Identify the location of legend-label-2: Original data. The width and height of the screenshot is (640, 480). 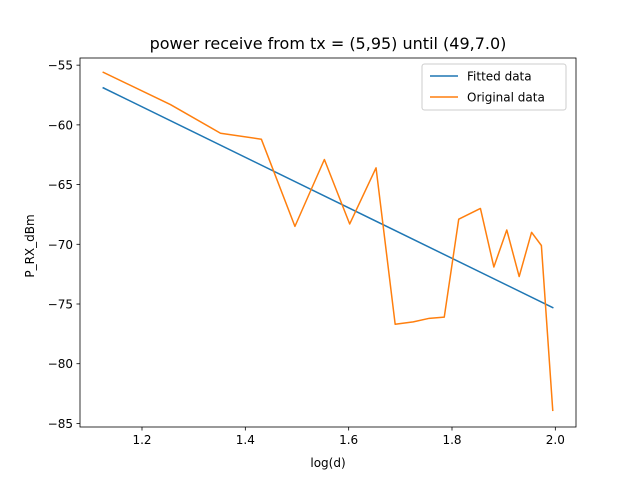
(506, 98).